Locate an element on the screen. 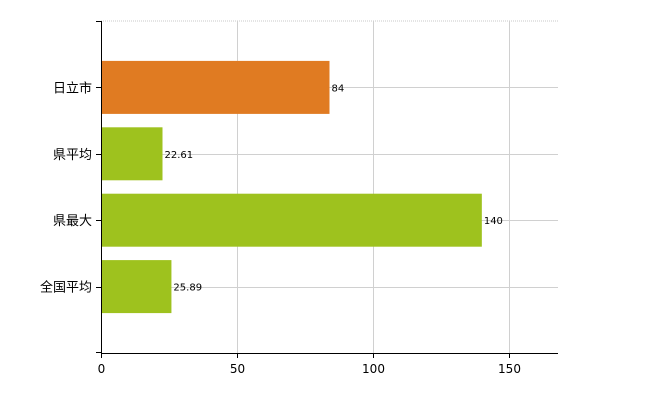  value-label: 140 is located at coordinates (493, 221).